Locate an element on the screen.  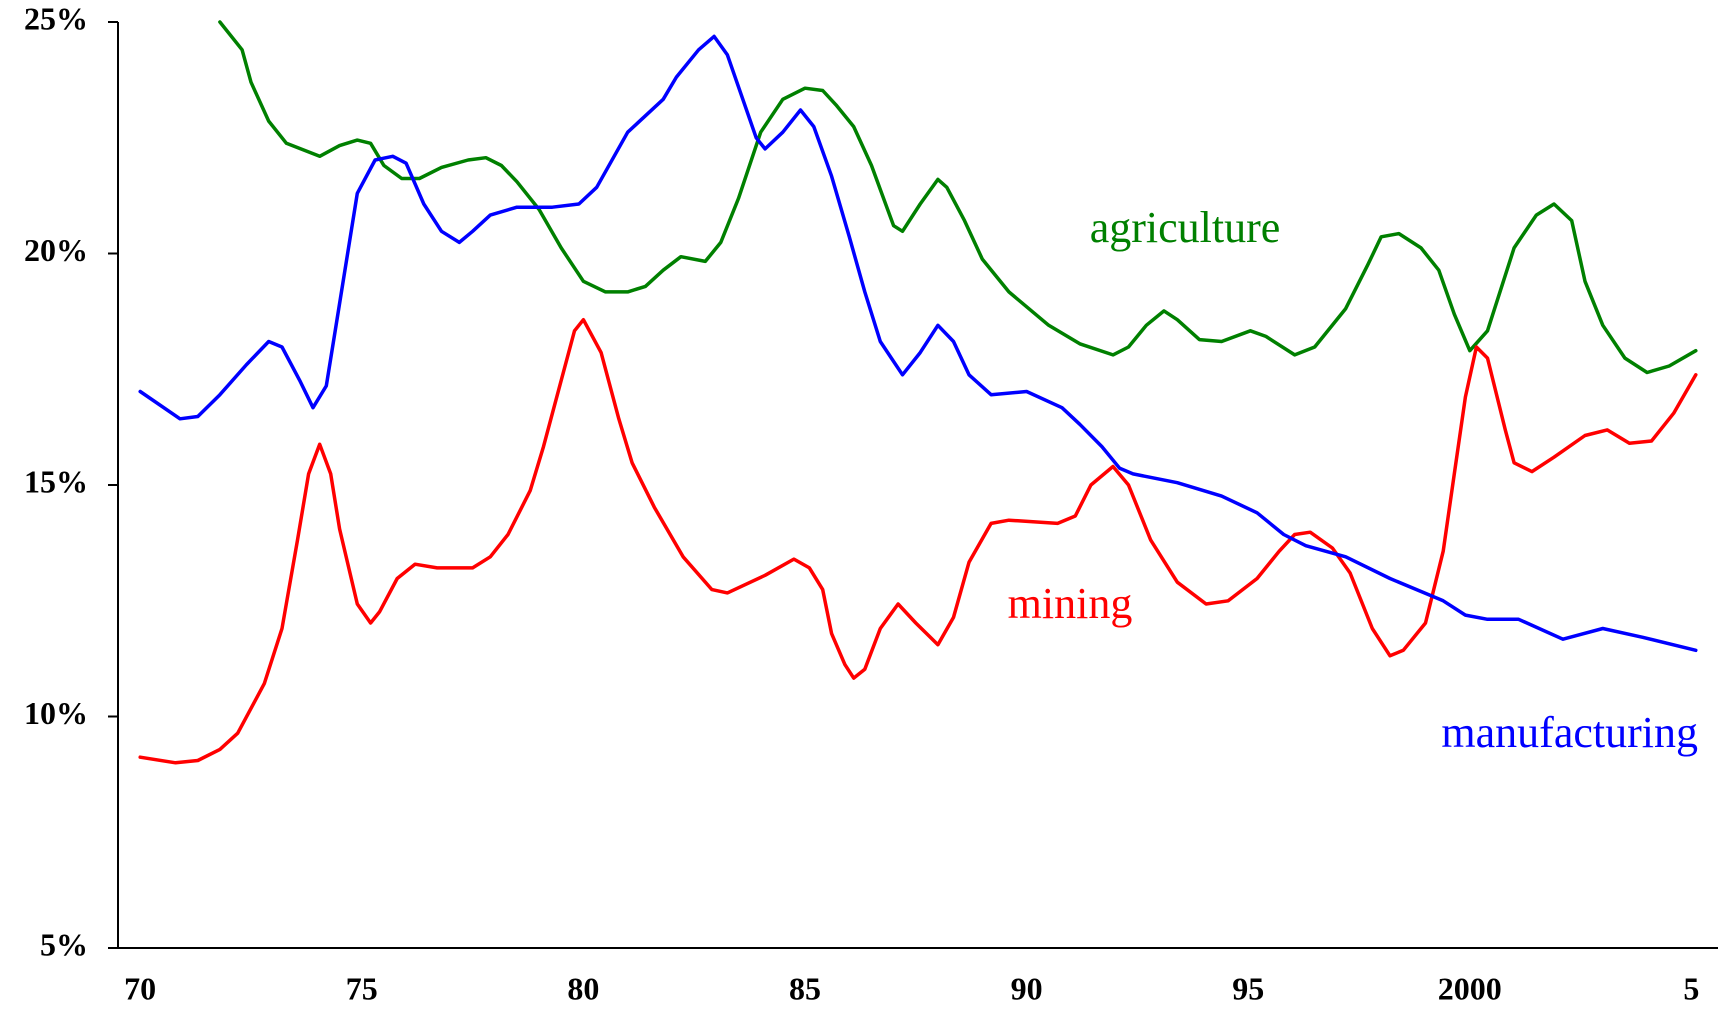
y-tick-label: 20% is located at coordinates (56, 250).